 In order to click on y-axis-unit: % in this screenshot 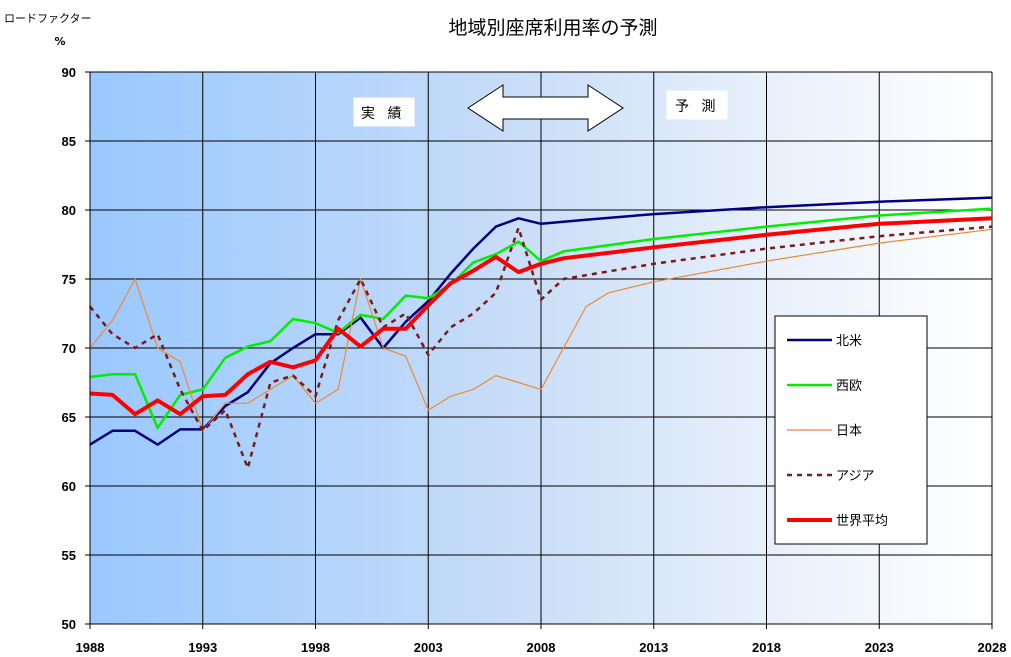, I will do `click(59, 41)`.